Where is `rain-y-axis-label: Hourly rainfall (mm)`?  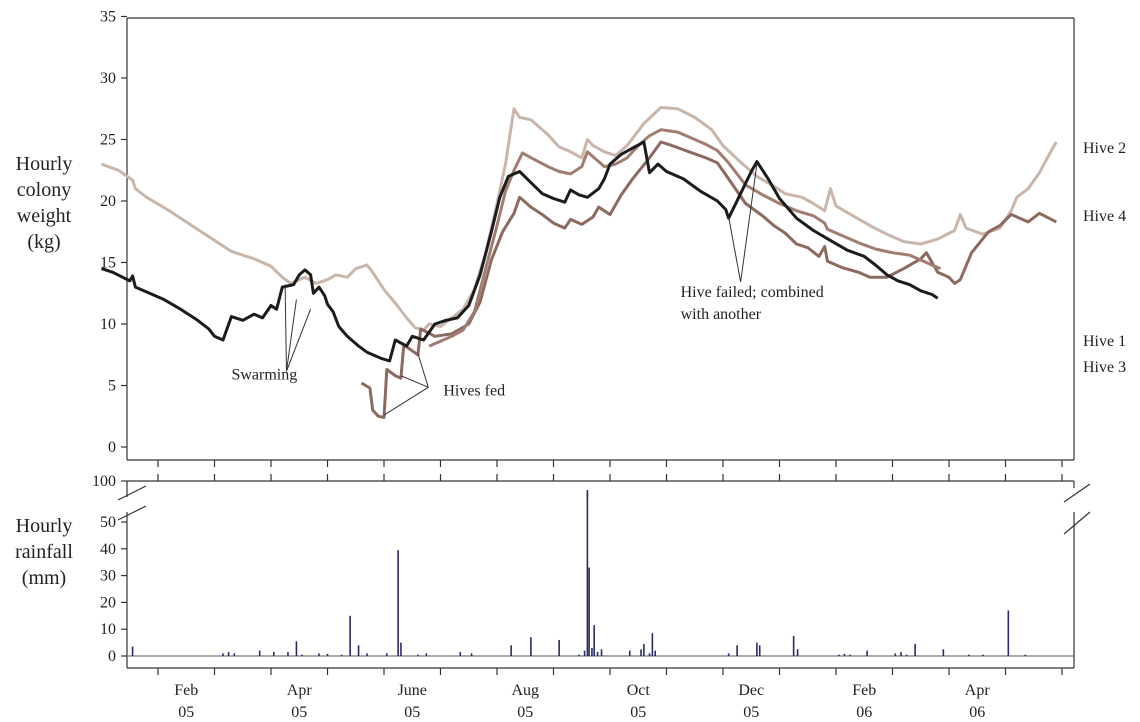
rain-y-axis-label: Hourly rainfall (mm) is located at coordinates (44, 552).